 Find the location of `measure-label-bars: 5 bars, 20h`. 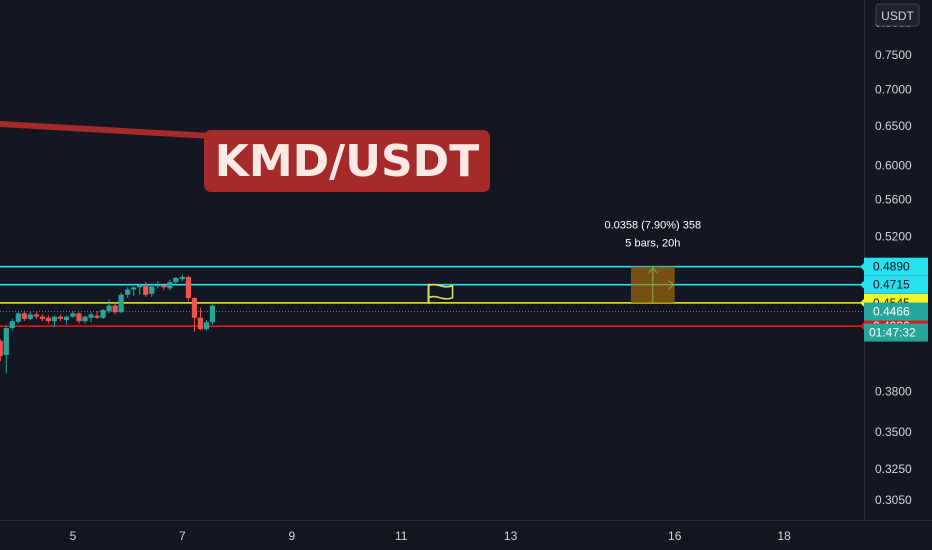

measure-label-bars: 5 bars, 20h is located at coordinates (652, 244).